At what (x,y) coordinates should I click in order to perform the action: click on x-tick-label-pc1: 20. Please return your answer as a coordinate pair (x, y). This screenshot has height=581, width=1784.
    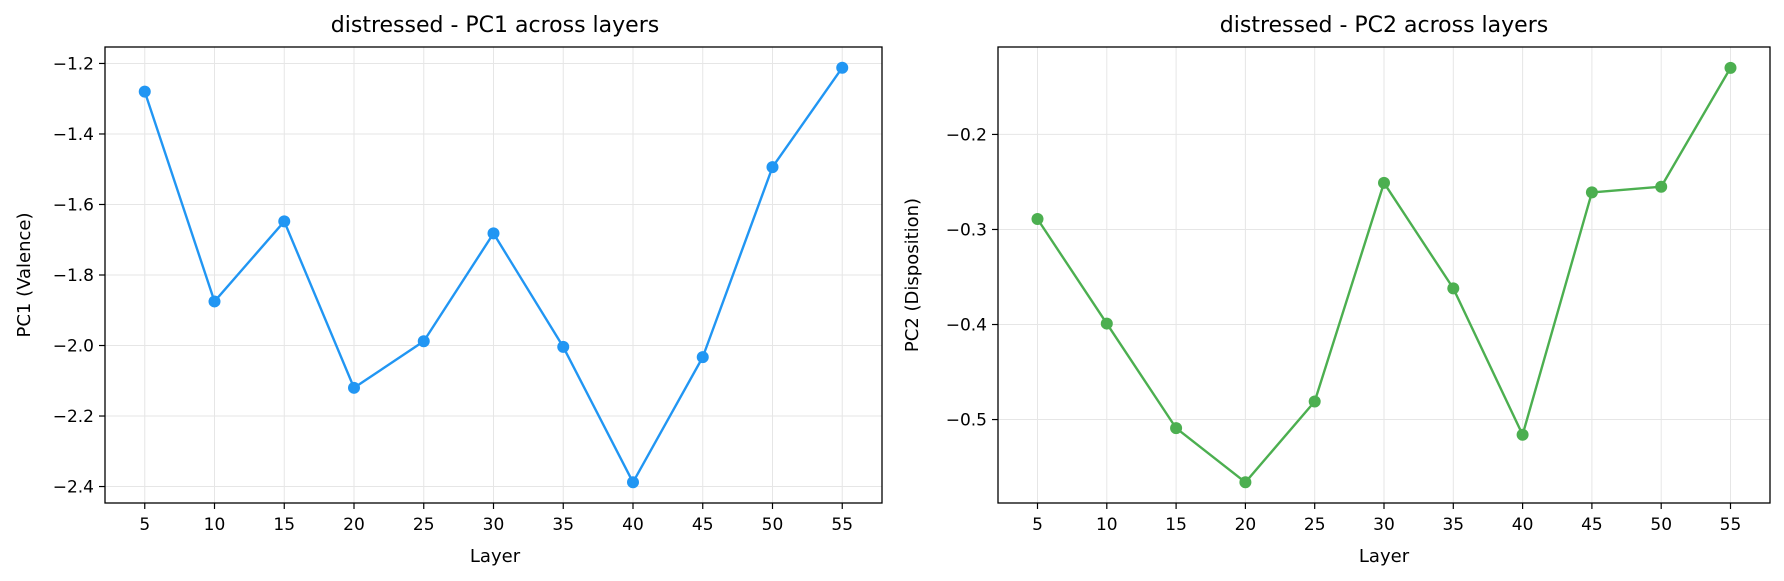
    Looking at the image, I should click on (354, 525).